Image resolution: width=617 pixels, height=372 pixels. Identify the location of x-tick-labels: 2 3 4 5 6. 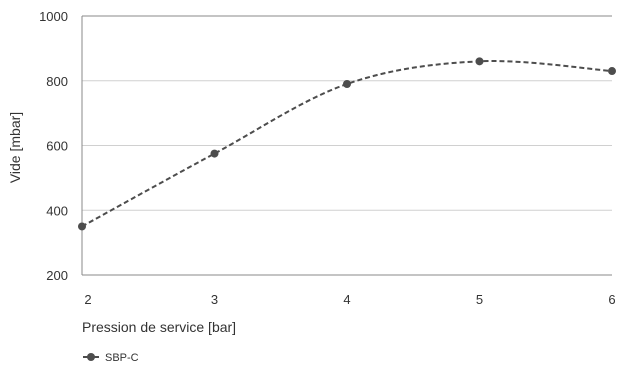
(349, 299).